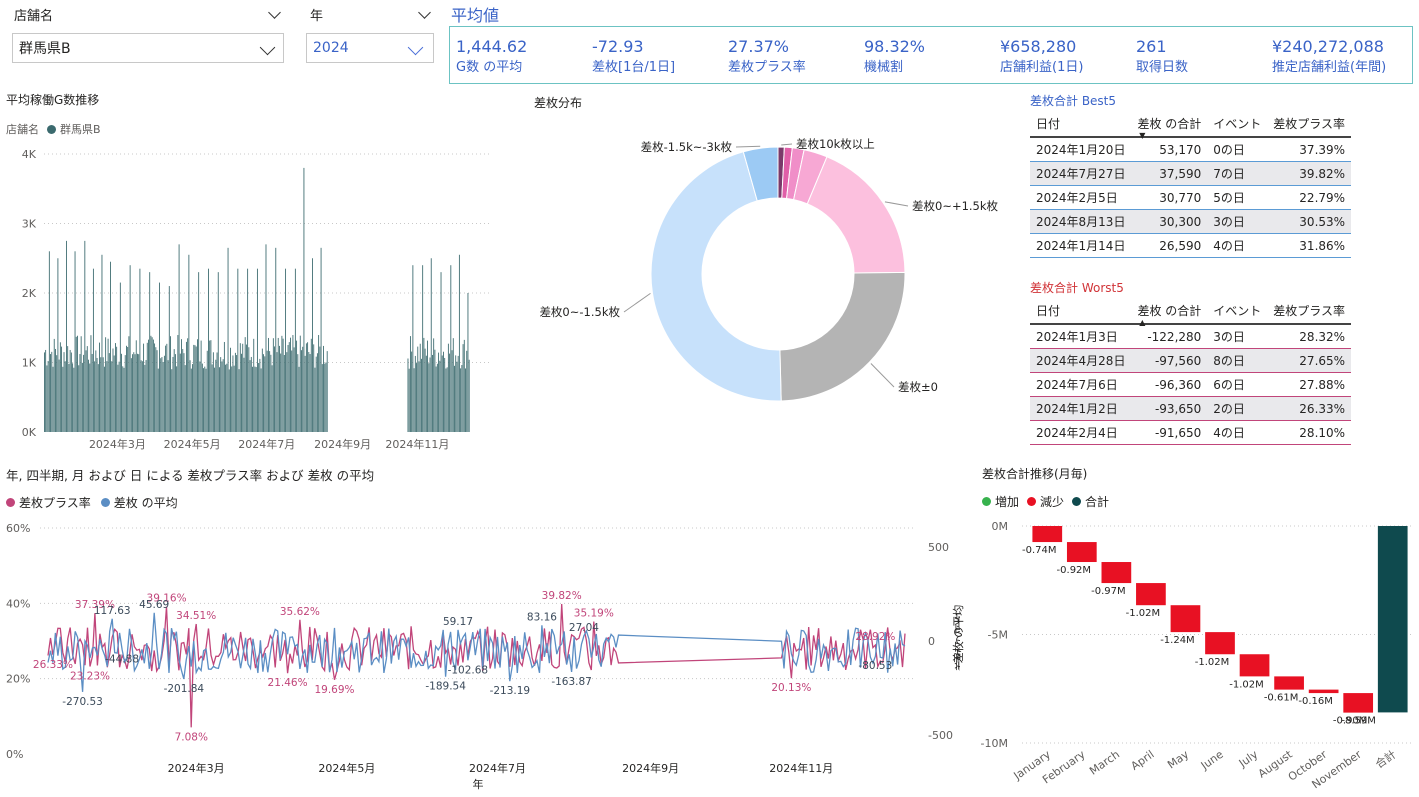  I want to click on cell-date: 2024年2月5日, so click(1077, 198).